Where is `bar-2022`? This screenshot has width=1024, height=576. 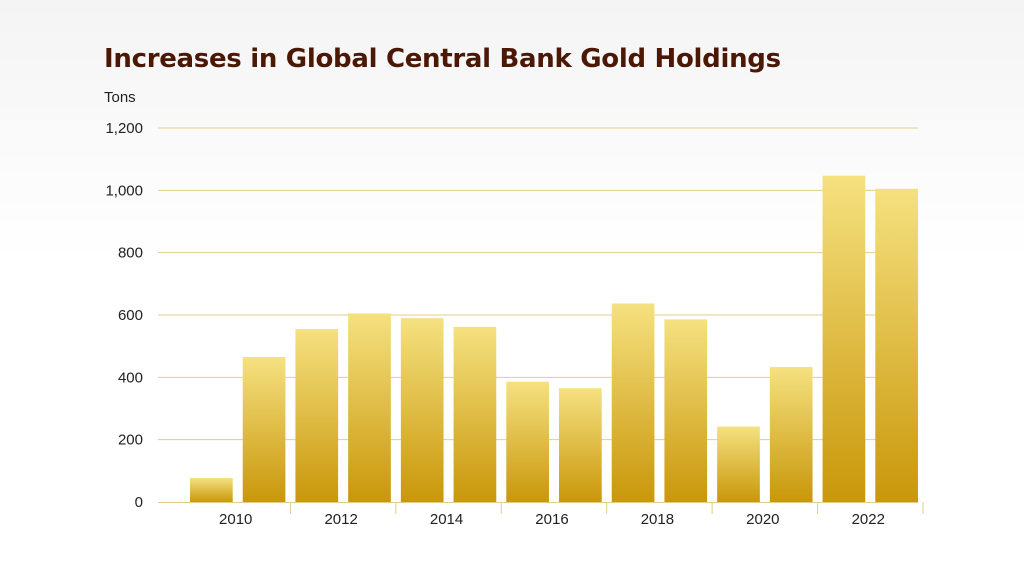 bar-2022 is located at coordinates (844, 338).